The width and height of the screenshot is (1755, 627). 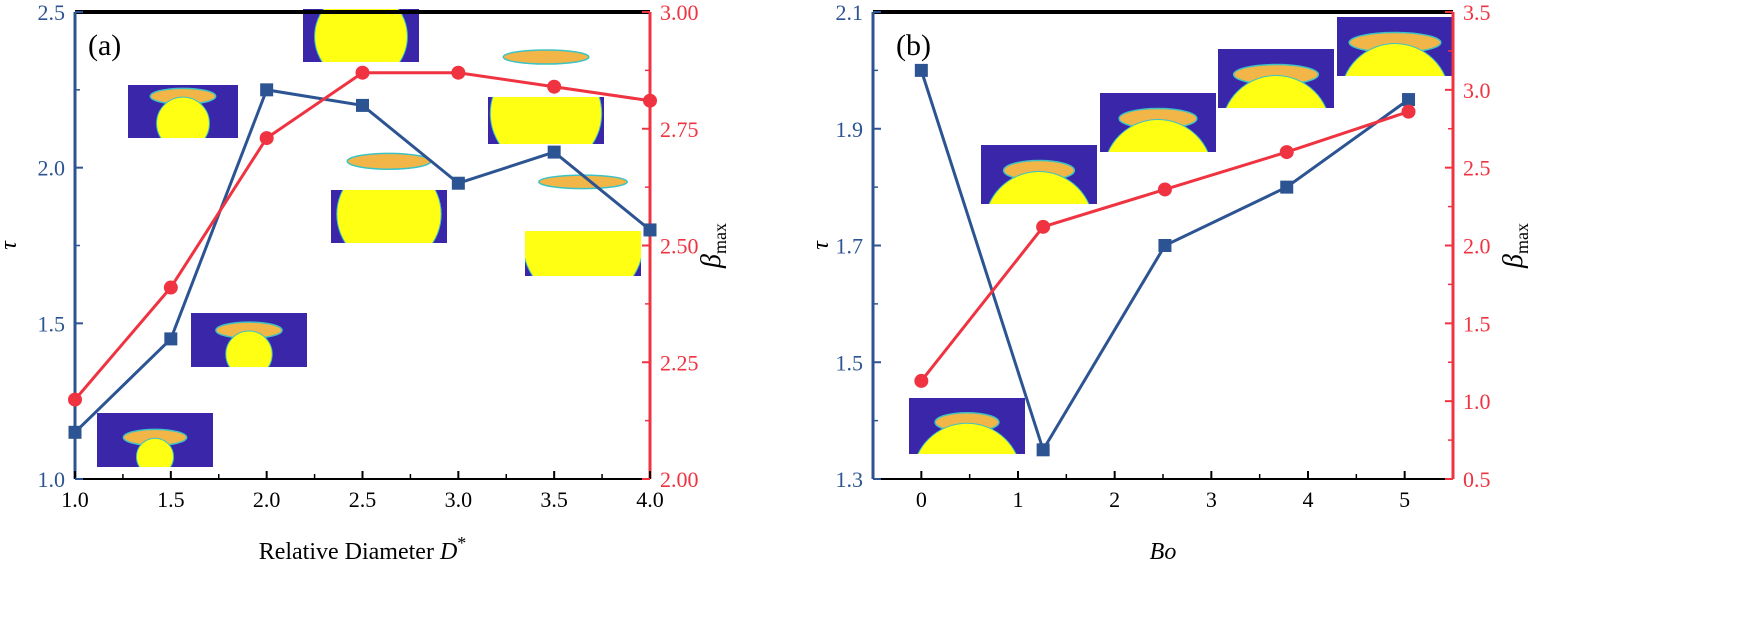 What do you see at coordinates (679, 12) in the screenshot?
I see `y-right-tick-label: 3.00` at bounding box center [679, 12].